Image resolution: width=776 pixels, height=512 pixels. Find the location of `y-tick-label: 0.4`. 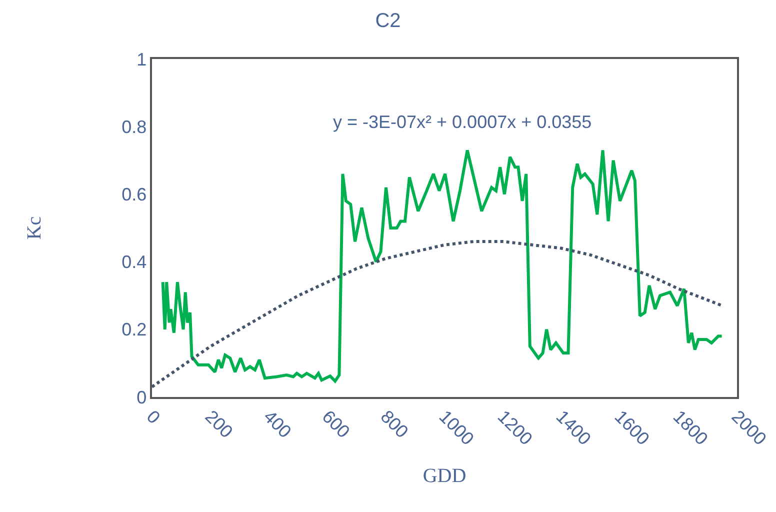

y-tick-label: 0.4 is located at coordinates (134, 262).